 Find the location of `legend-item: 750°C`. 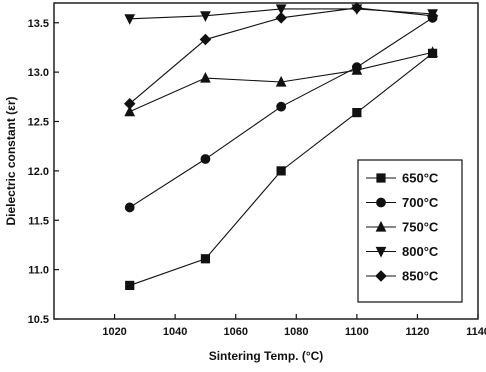

legend-item: 750°C is located at coordinates (402, 227).